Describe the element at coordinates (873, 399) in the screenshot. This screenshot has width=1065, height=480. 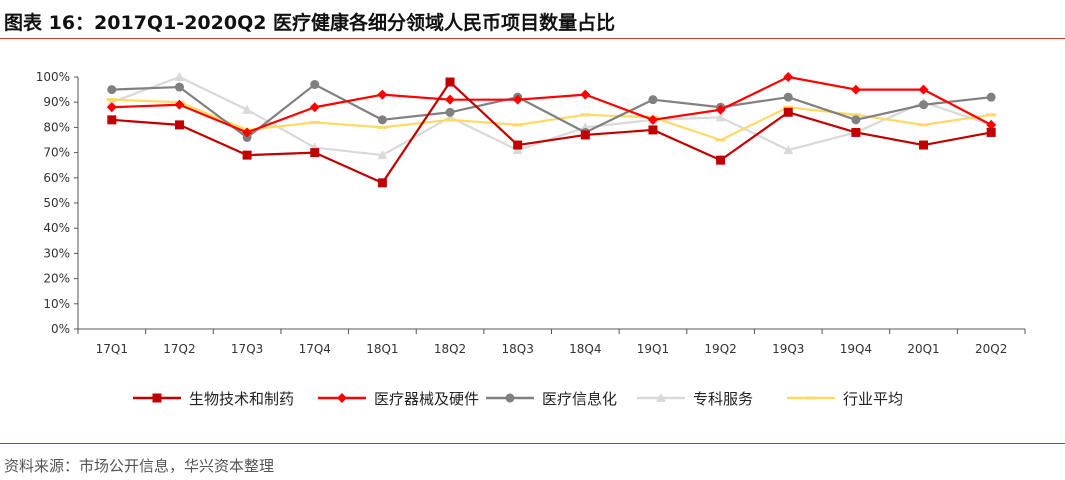
I see `legend-label: 行业平均` at that location.